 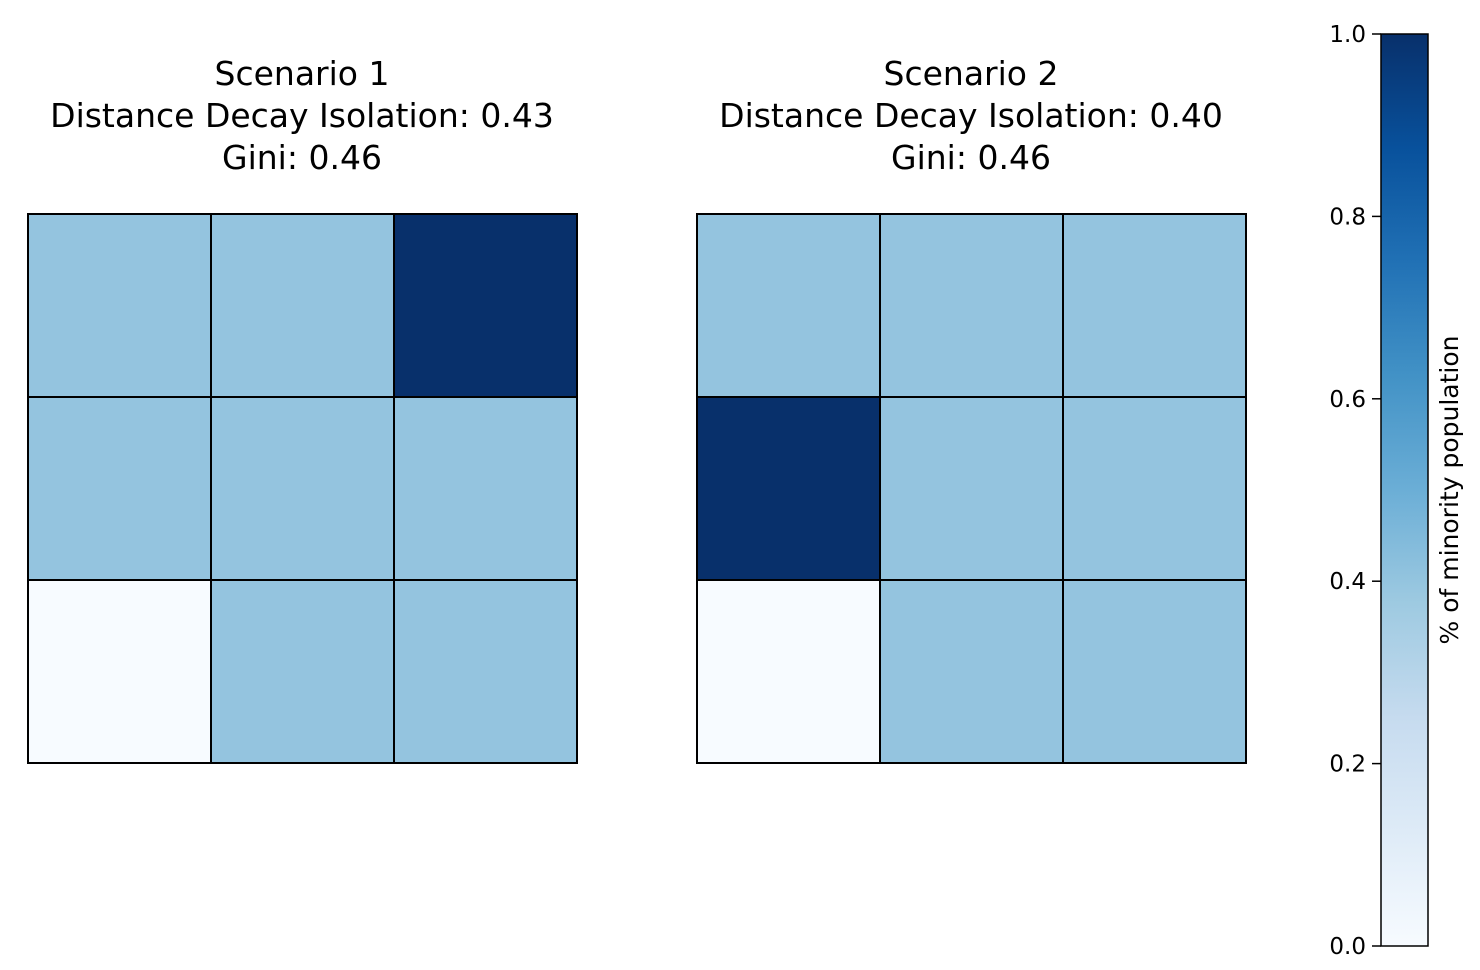 I want to click on colorbar-tick-label: 0.2, so click(x=1347, y=765).